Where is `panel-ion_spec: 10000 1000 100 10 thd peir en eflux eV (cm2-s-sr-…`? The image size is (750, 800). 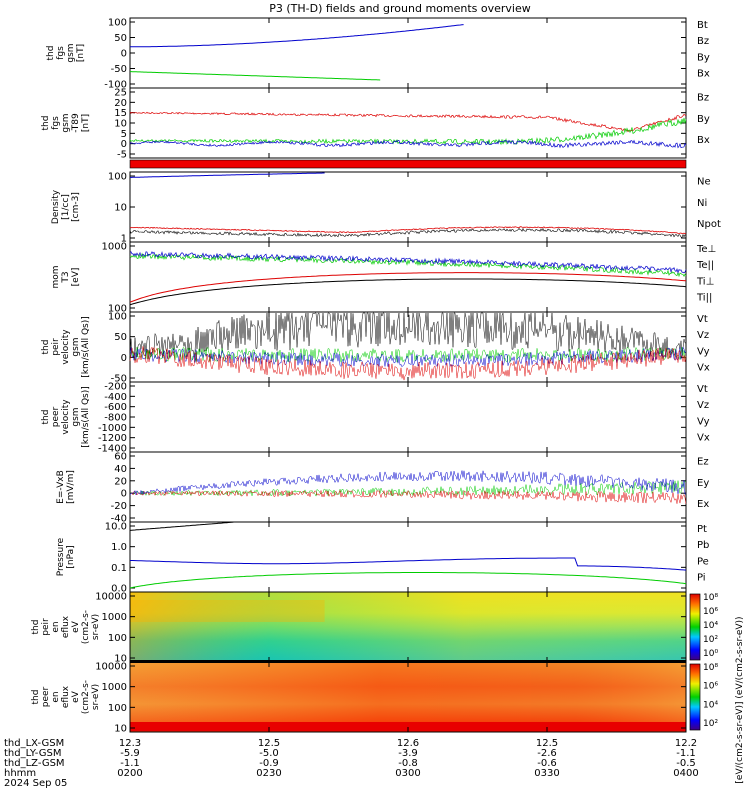 panel-ion_spec: 10000 1000 100 10 thd peir en eflux eV (cm2-s-sr-… is located at coordinates (374, 628).